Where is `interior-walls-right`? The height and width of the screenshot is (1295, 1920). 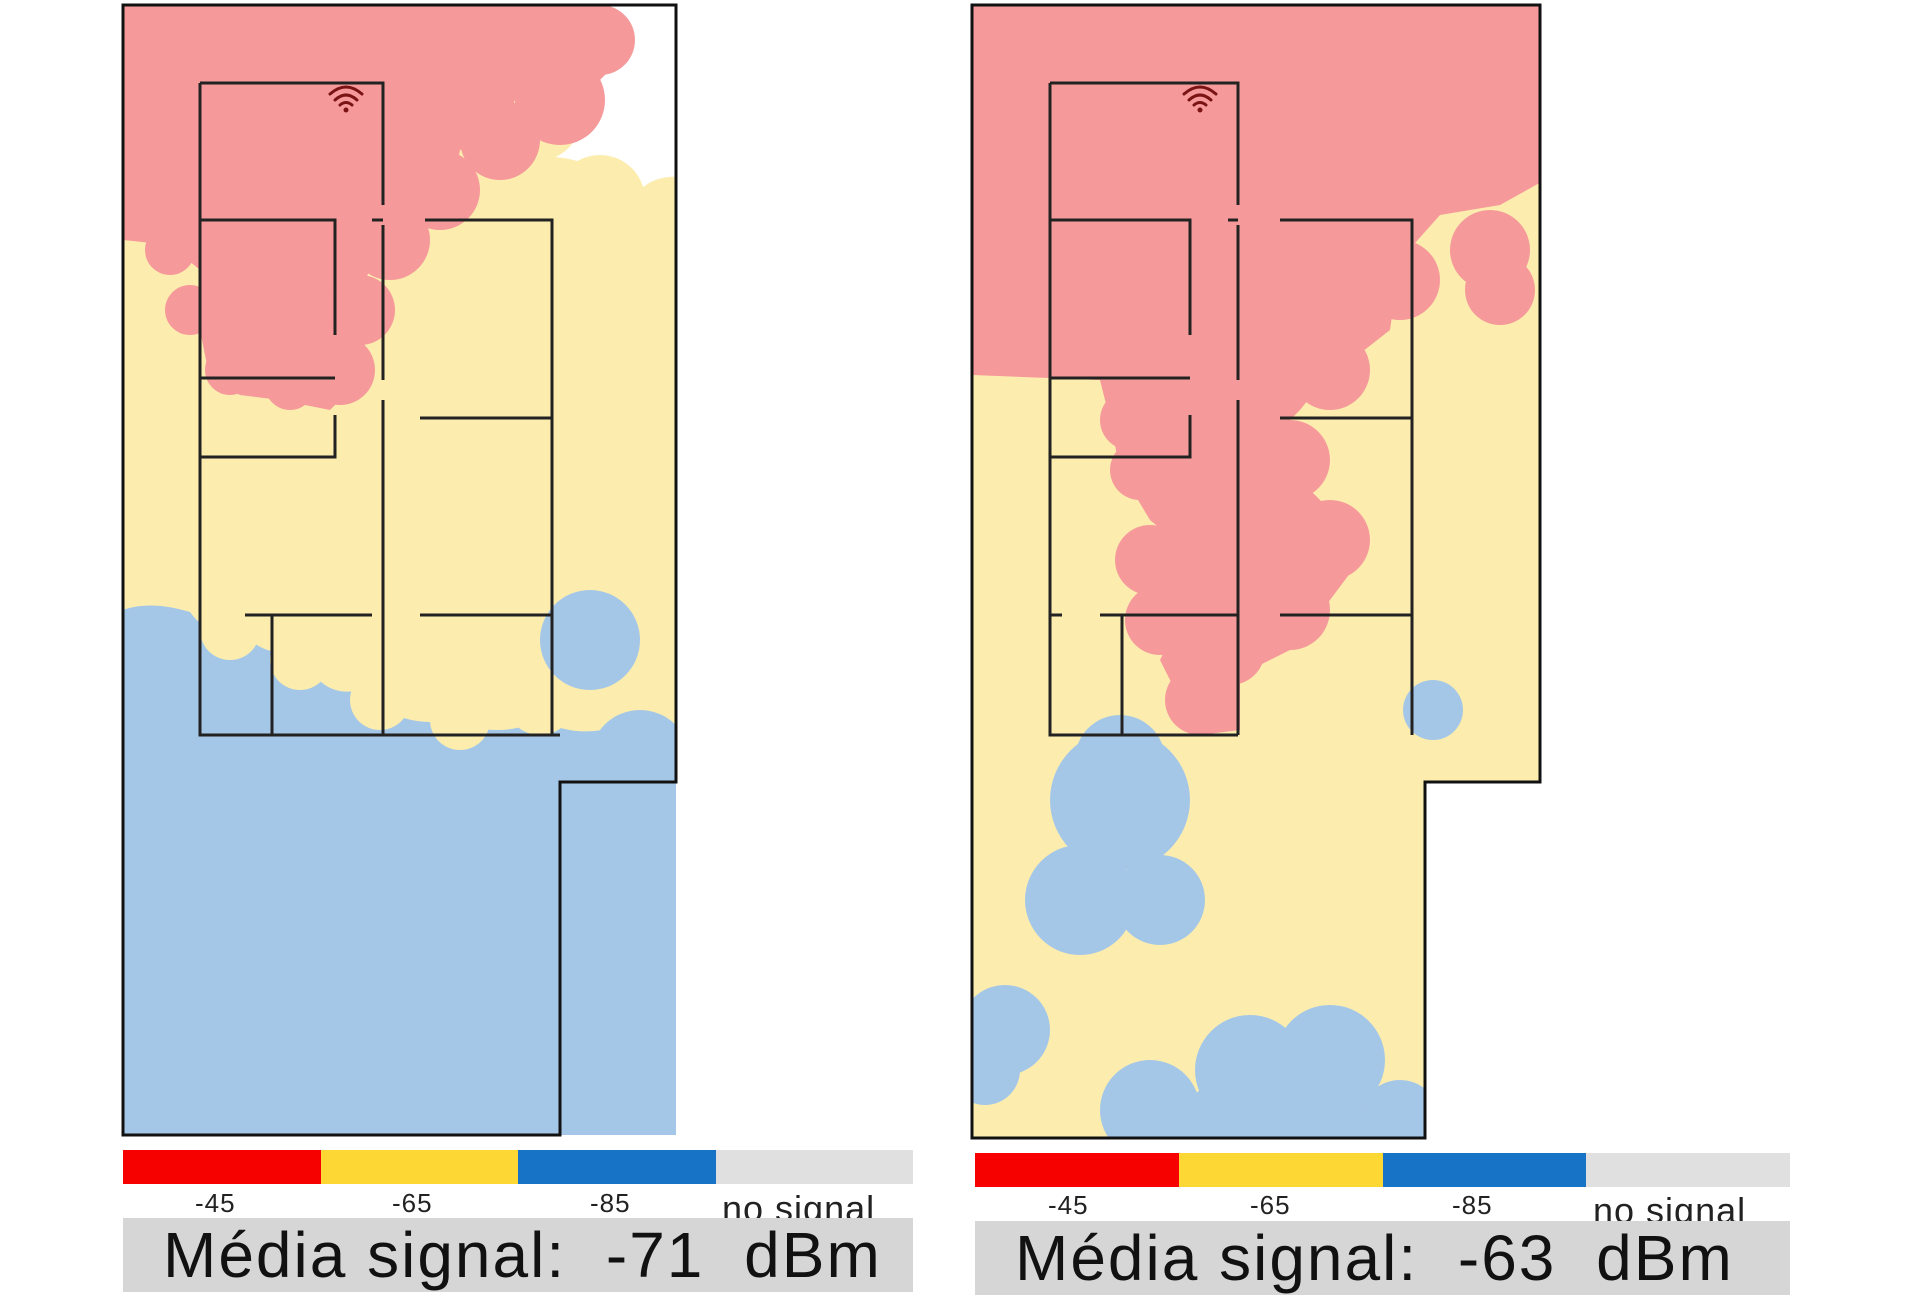 interior-walls-right is located at coordinates (1231, 409).